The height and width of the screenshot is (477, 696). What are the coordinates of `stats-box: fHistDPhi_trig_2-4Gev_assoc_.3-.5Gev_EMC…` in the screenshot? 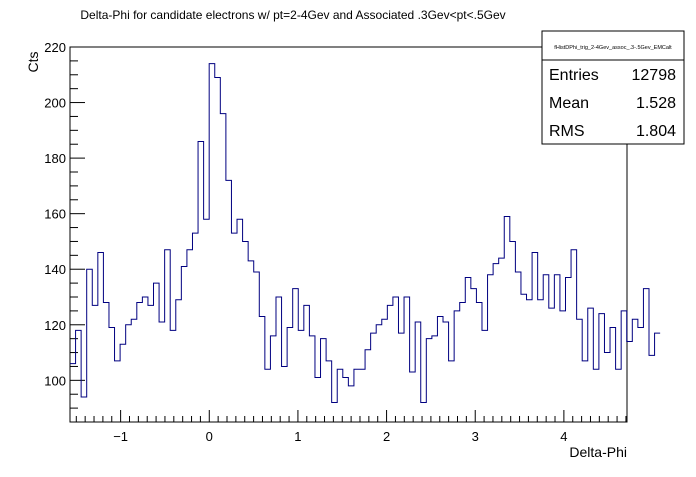 It's located at (613, 87).